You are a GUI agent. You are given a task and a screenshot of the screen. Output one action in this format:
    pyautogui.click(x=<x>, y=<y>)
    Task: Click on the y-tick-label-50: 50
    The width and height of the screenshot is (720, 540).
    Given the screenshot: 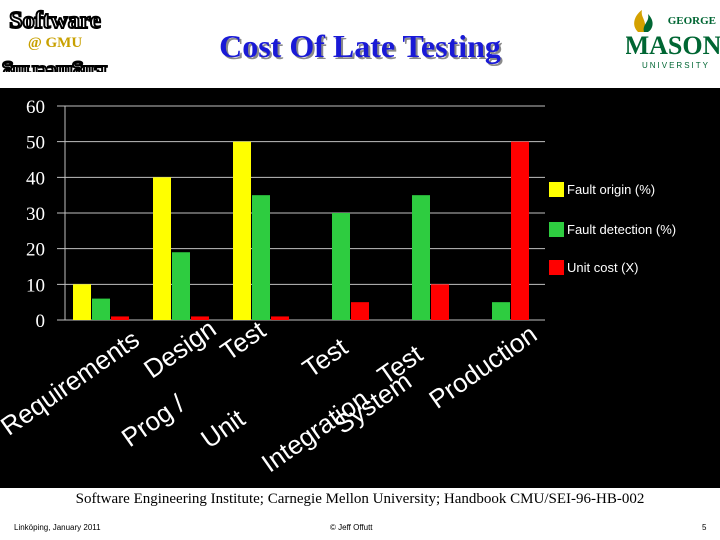 What is the action you would take?
    pyautogui.click(x=35, y=143)
    